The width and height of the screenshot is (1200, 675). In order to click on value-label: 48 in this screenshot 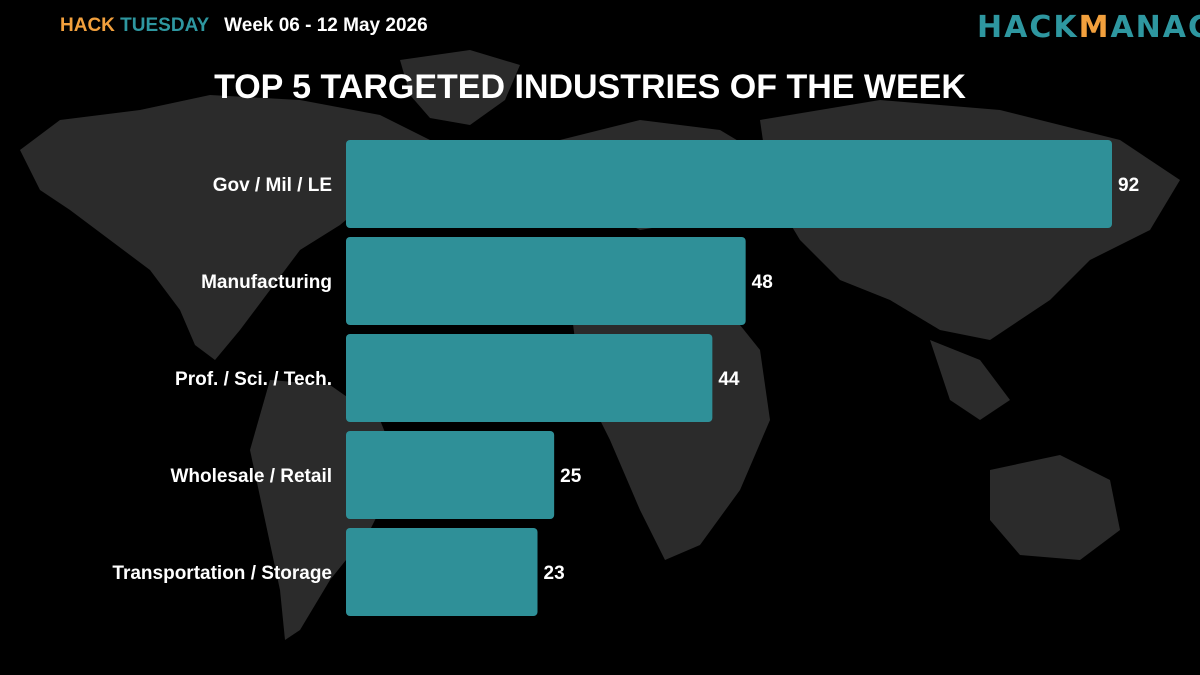, I will do `click(762, 282)`.